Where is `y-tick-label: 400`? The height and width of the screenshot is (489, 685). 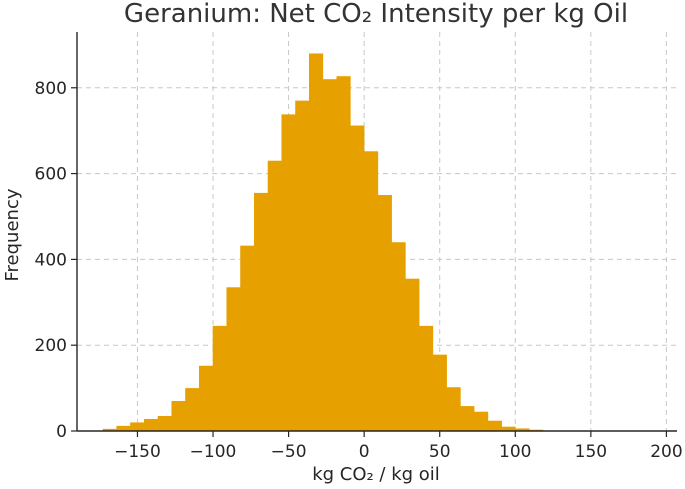 y-tick-label: 400 is located at coordinates (51, 260).